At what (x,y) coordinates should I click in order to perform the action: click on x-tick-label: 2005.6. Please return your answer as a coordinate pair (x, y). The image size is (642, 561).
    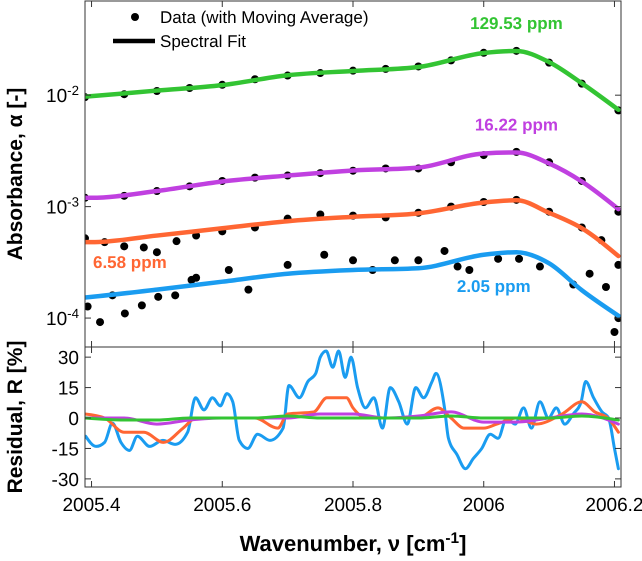
    Looking at the image, I should click on (222, 505).